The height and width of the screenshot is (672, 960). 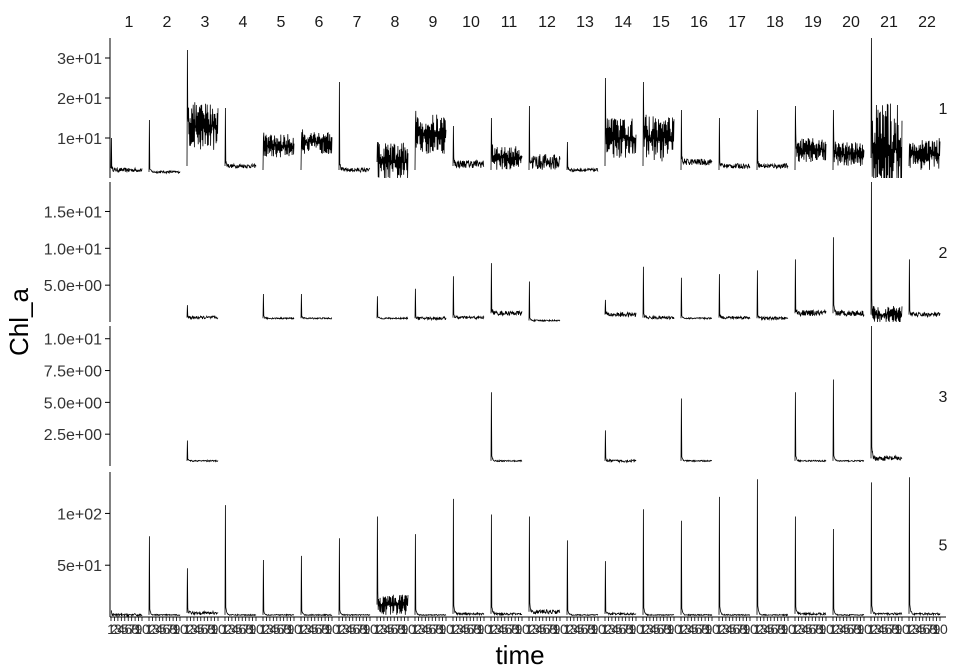 What do you see at coordinates (73, 212) in the screenshot?
I see `y-tick-label: 1.5e+01` at bounding box center [73, 212].